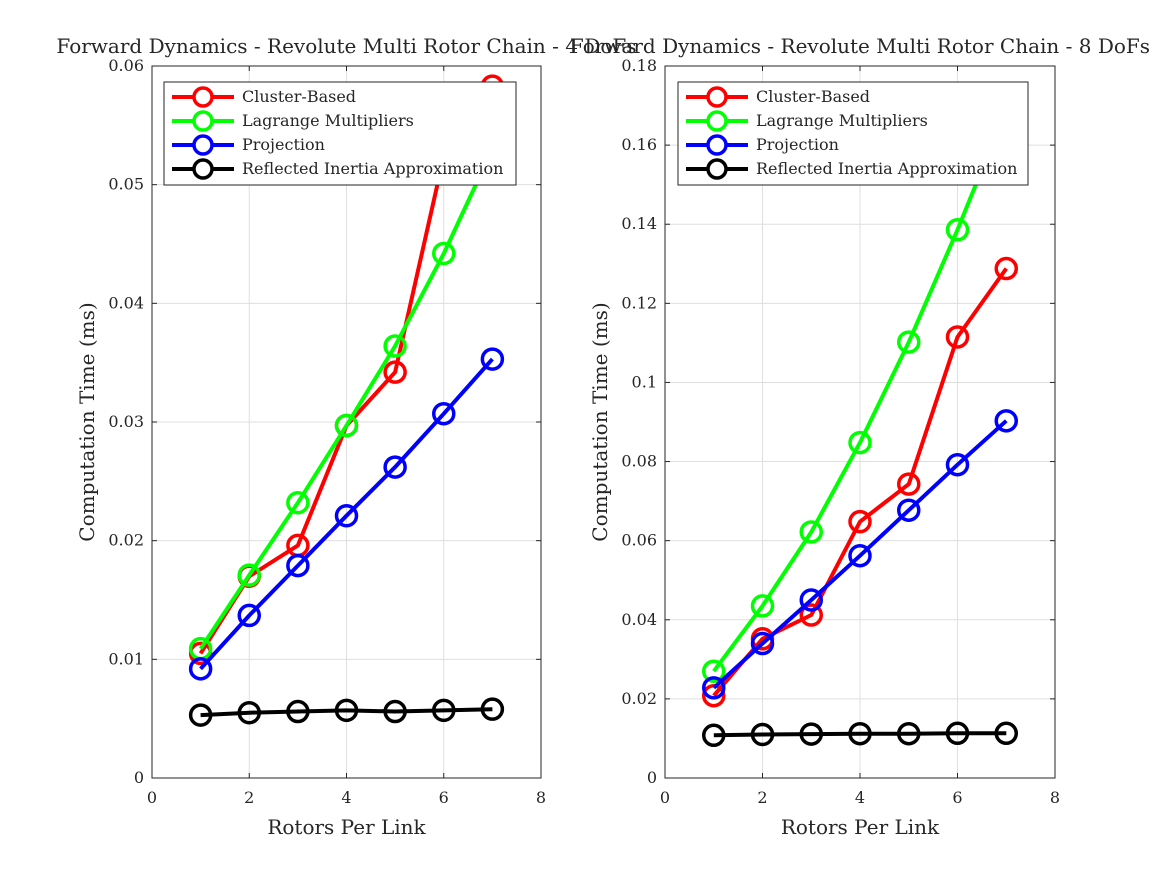 This screenshot has width=1167, height=875. I want to click on y-tick-label: 0.01, so click(126, 658).